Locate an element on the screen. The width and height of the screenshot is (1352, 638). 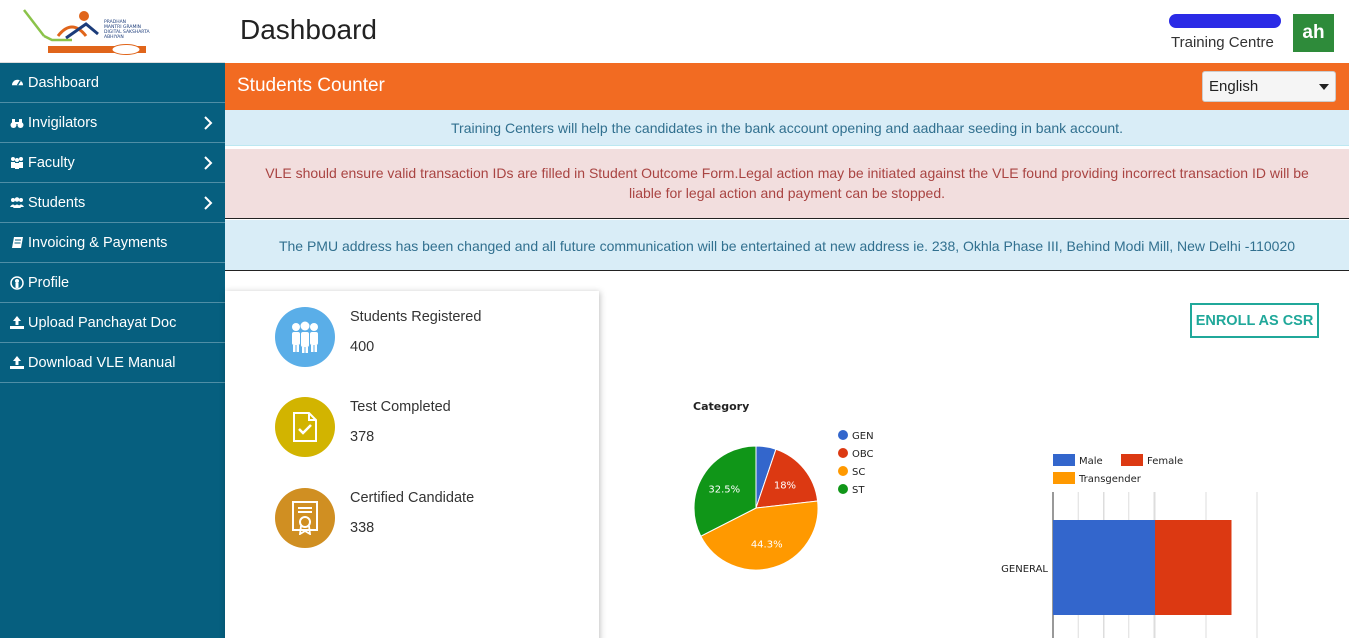
document-check-icon is located at coordinates (305, 427).